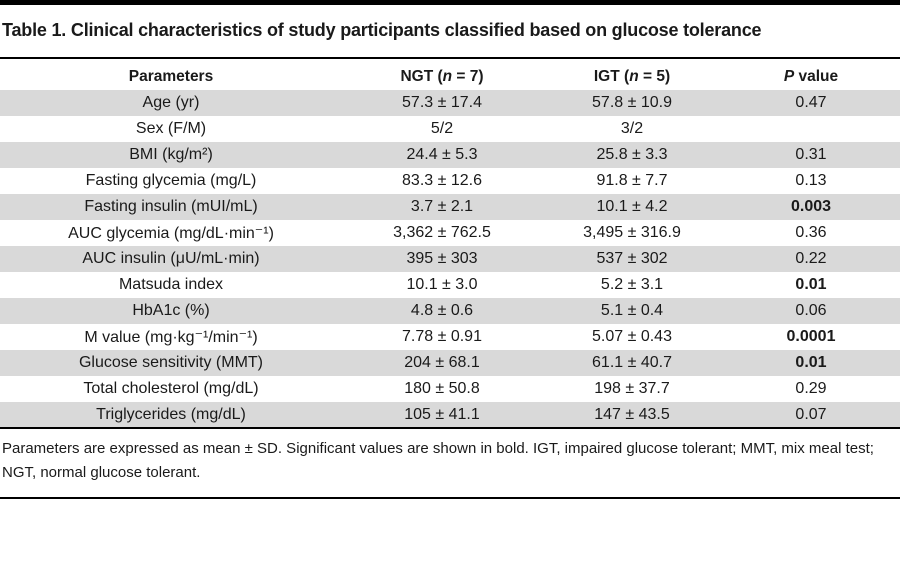 This screenshot has height=578, width=900. Describe the element at coordinates (442, 207) in the screenshot. I see `cell-ngt: 3.7 ± 2.1` at that location.